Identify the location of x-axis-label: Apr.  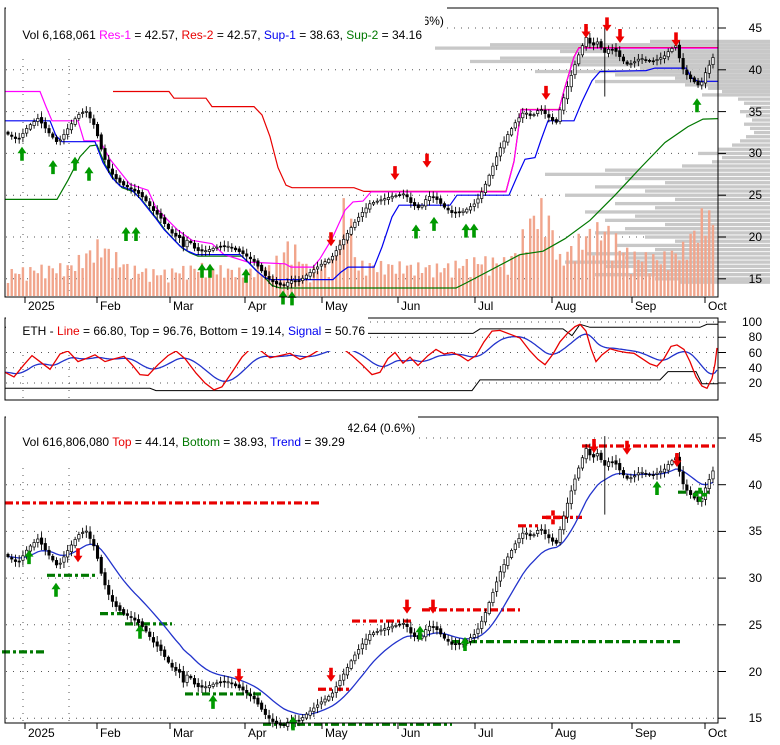
(257, 733).